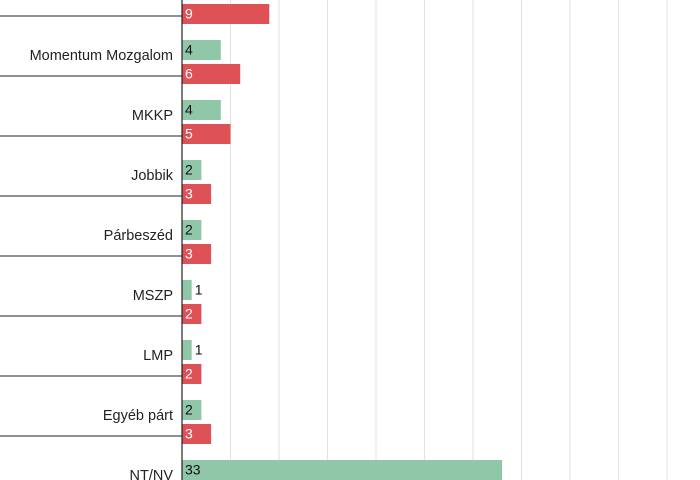  What do you see at coordinates (189, 74) in the screenshot?
I see `bar-value-label: 6` at bounding box center [189, 74].